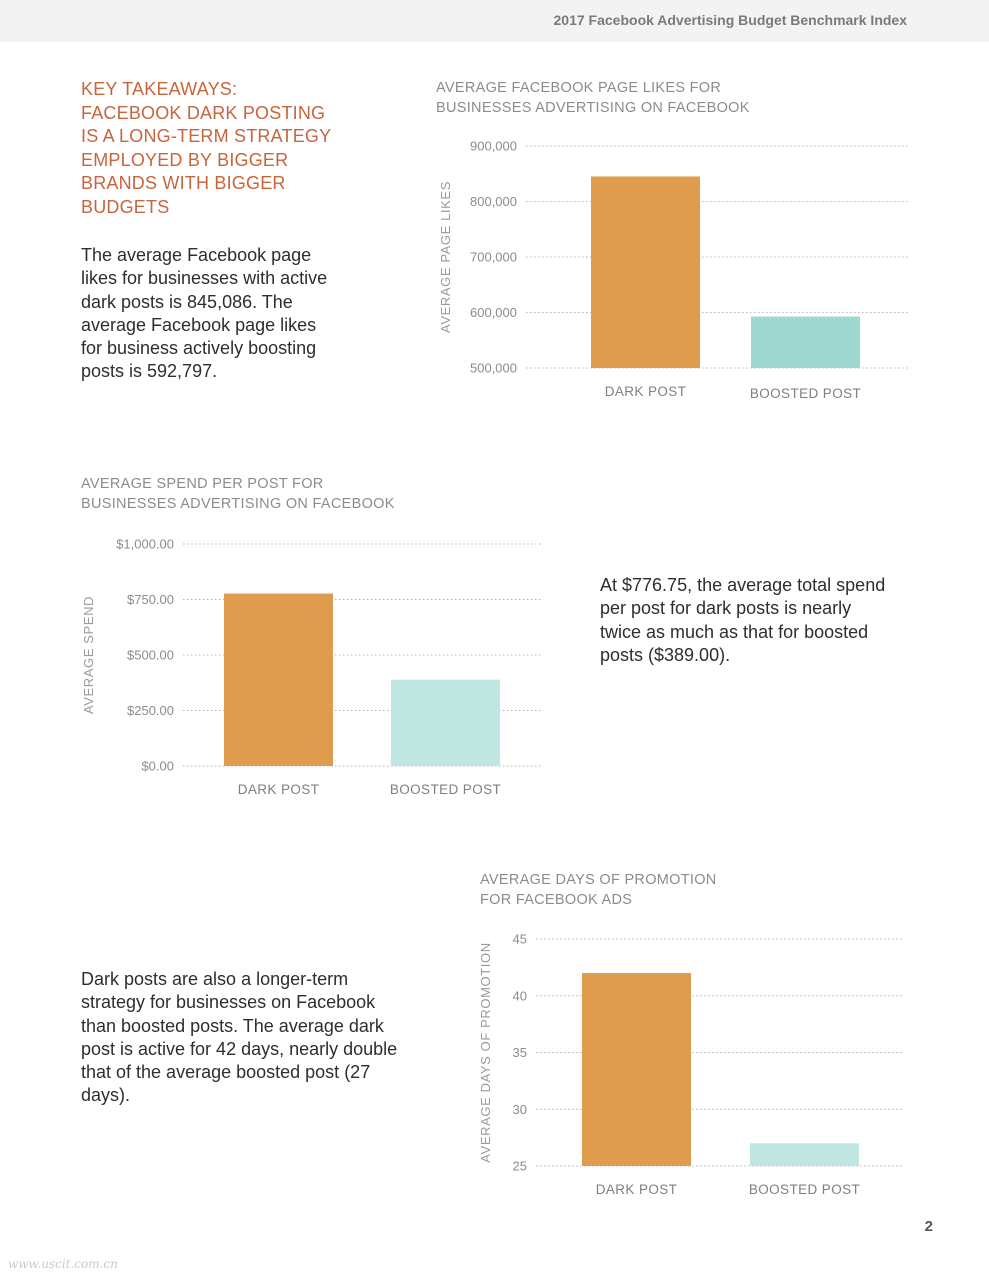  I want to click on paragraph-line: strategy for businesses on Facebook, so click(228, 1002).